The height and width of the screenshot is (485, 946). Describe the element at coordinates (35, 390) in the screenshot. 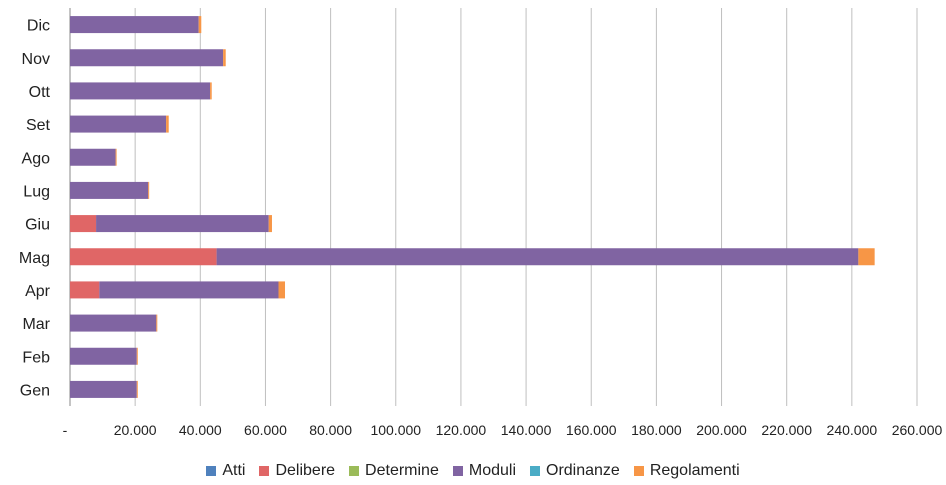

I see `y-tick-label: Gen` at that location.